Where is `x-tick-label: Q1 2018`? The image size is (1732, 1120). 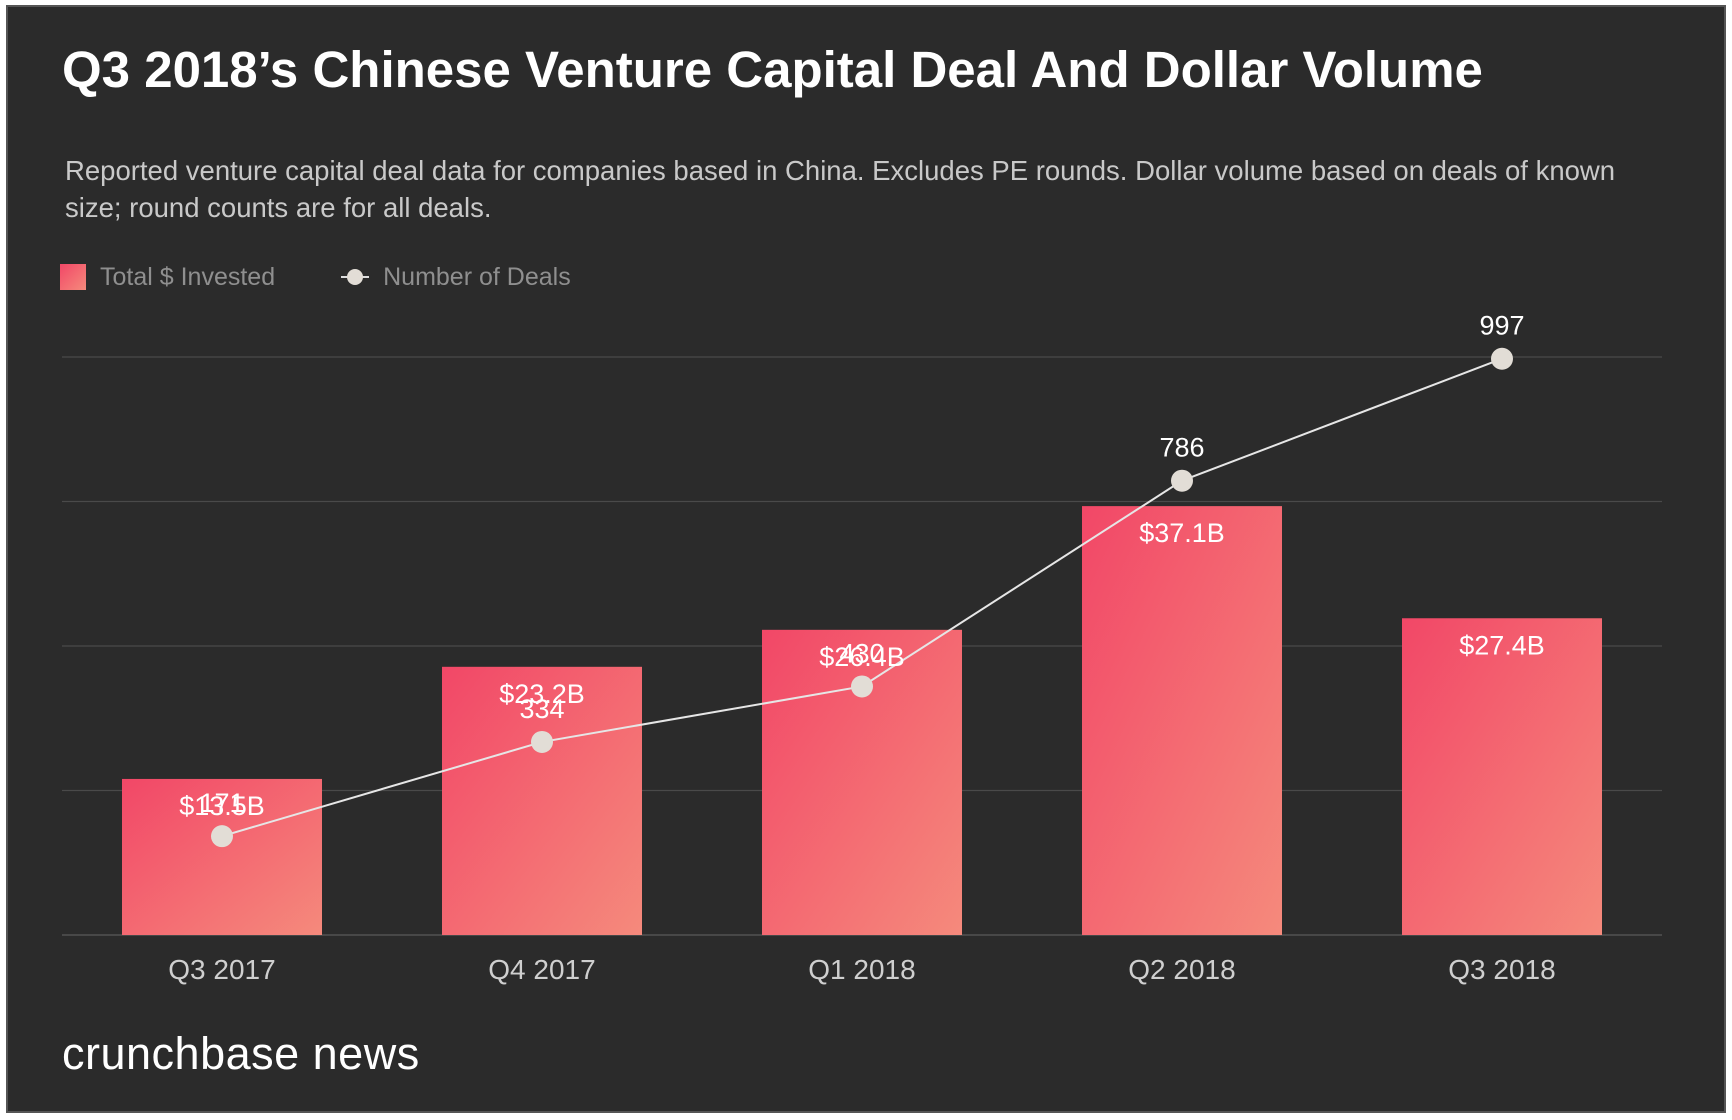 x-tick-label: Q1 2018 is located at coordinates (861, 969).